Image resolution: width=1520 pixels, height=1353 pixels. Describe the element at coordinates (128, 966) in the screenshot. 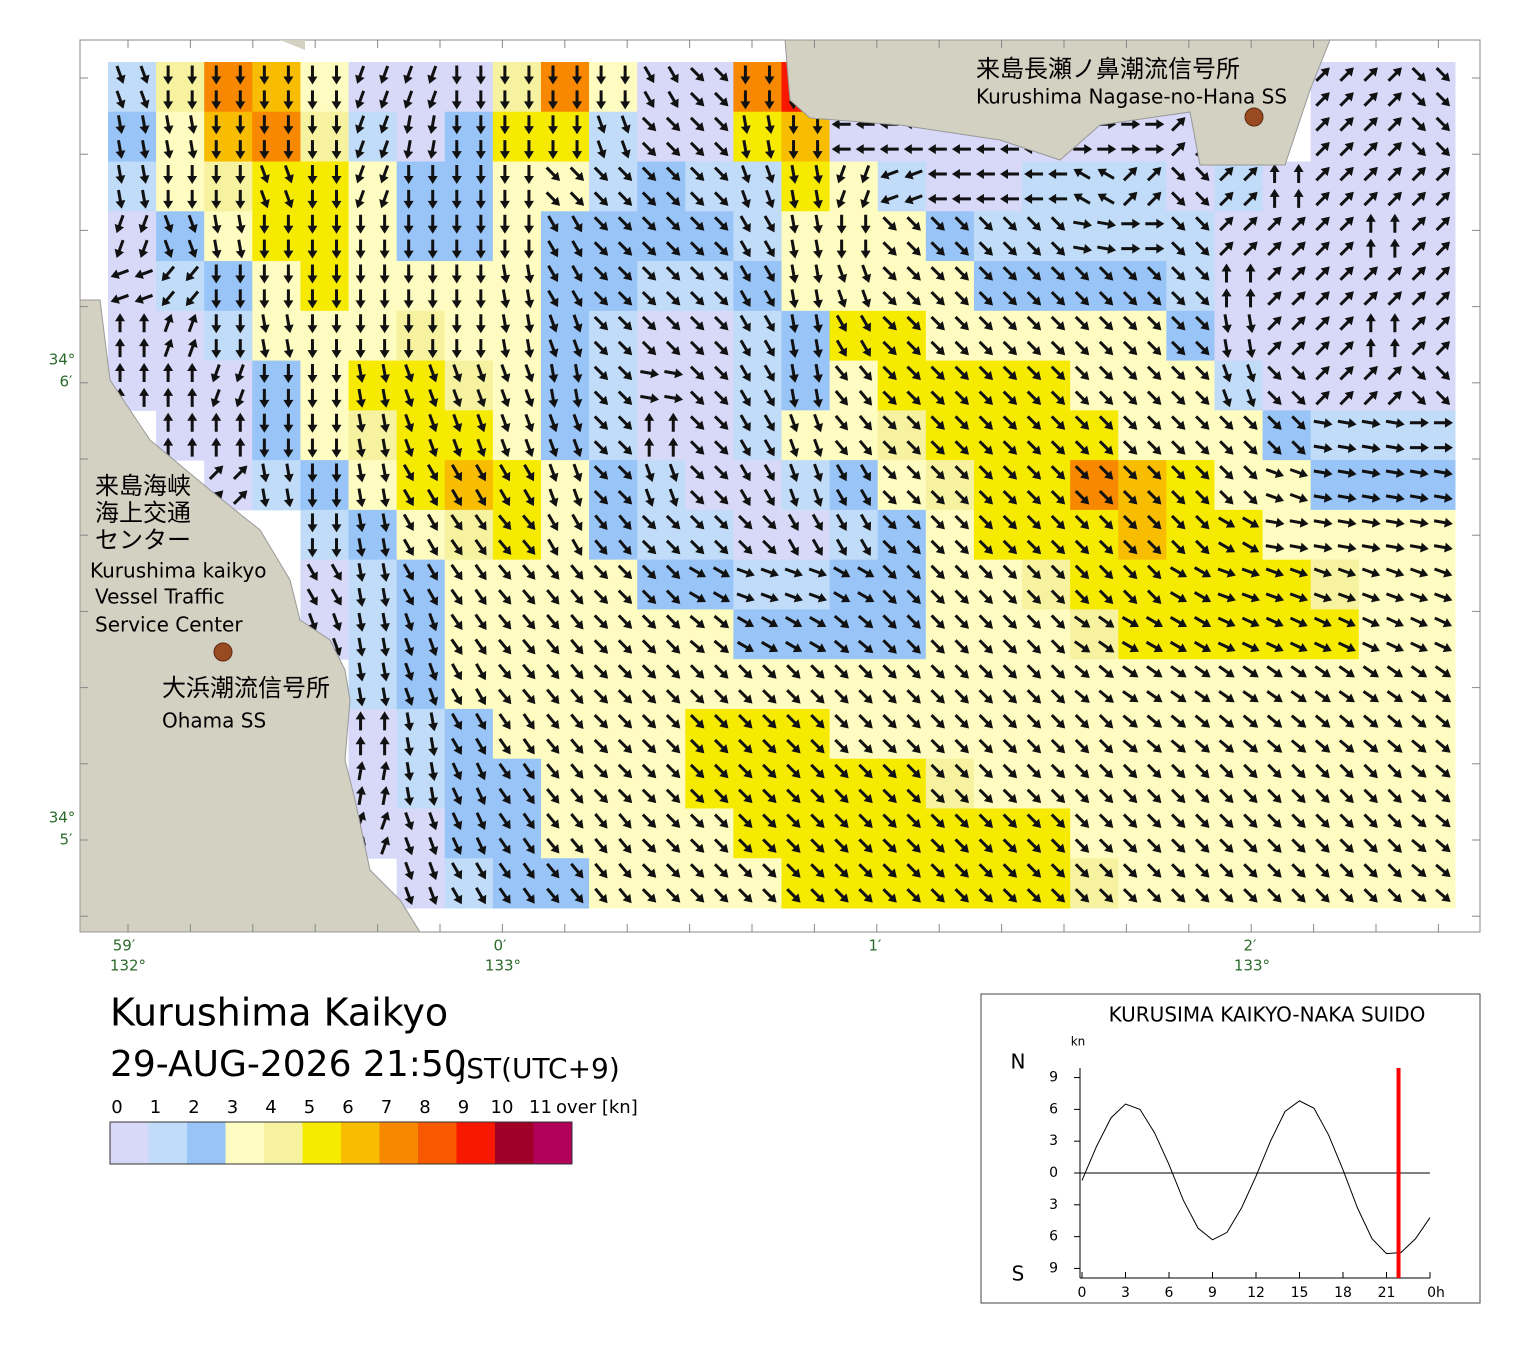

I see `lon-label: 132°` at that location.